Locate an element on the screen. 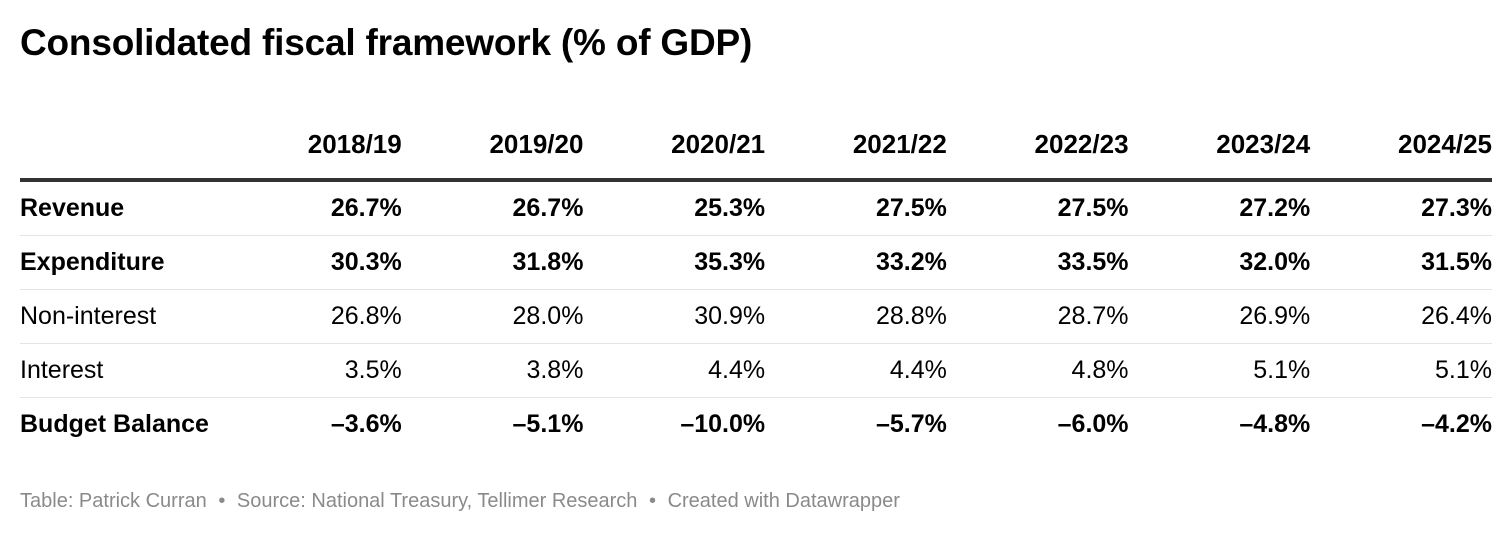  column-header: 2021/22 is located at coordinates (856, 146).